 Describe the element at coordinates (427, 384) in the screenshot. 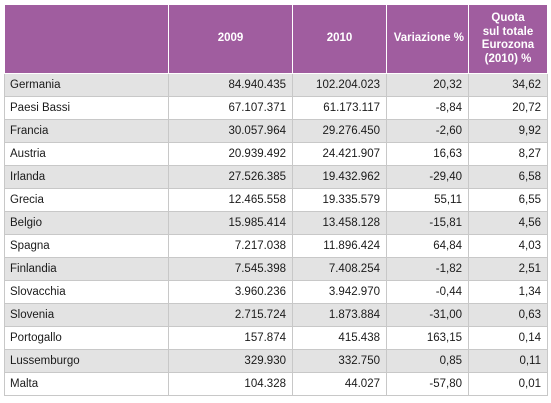

I see `cell-variation: -57,80` at that location.